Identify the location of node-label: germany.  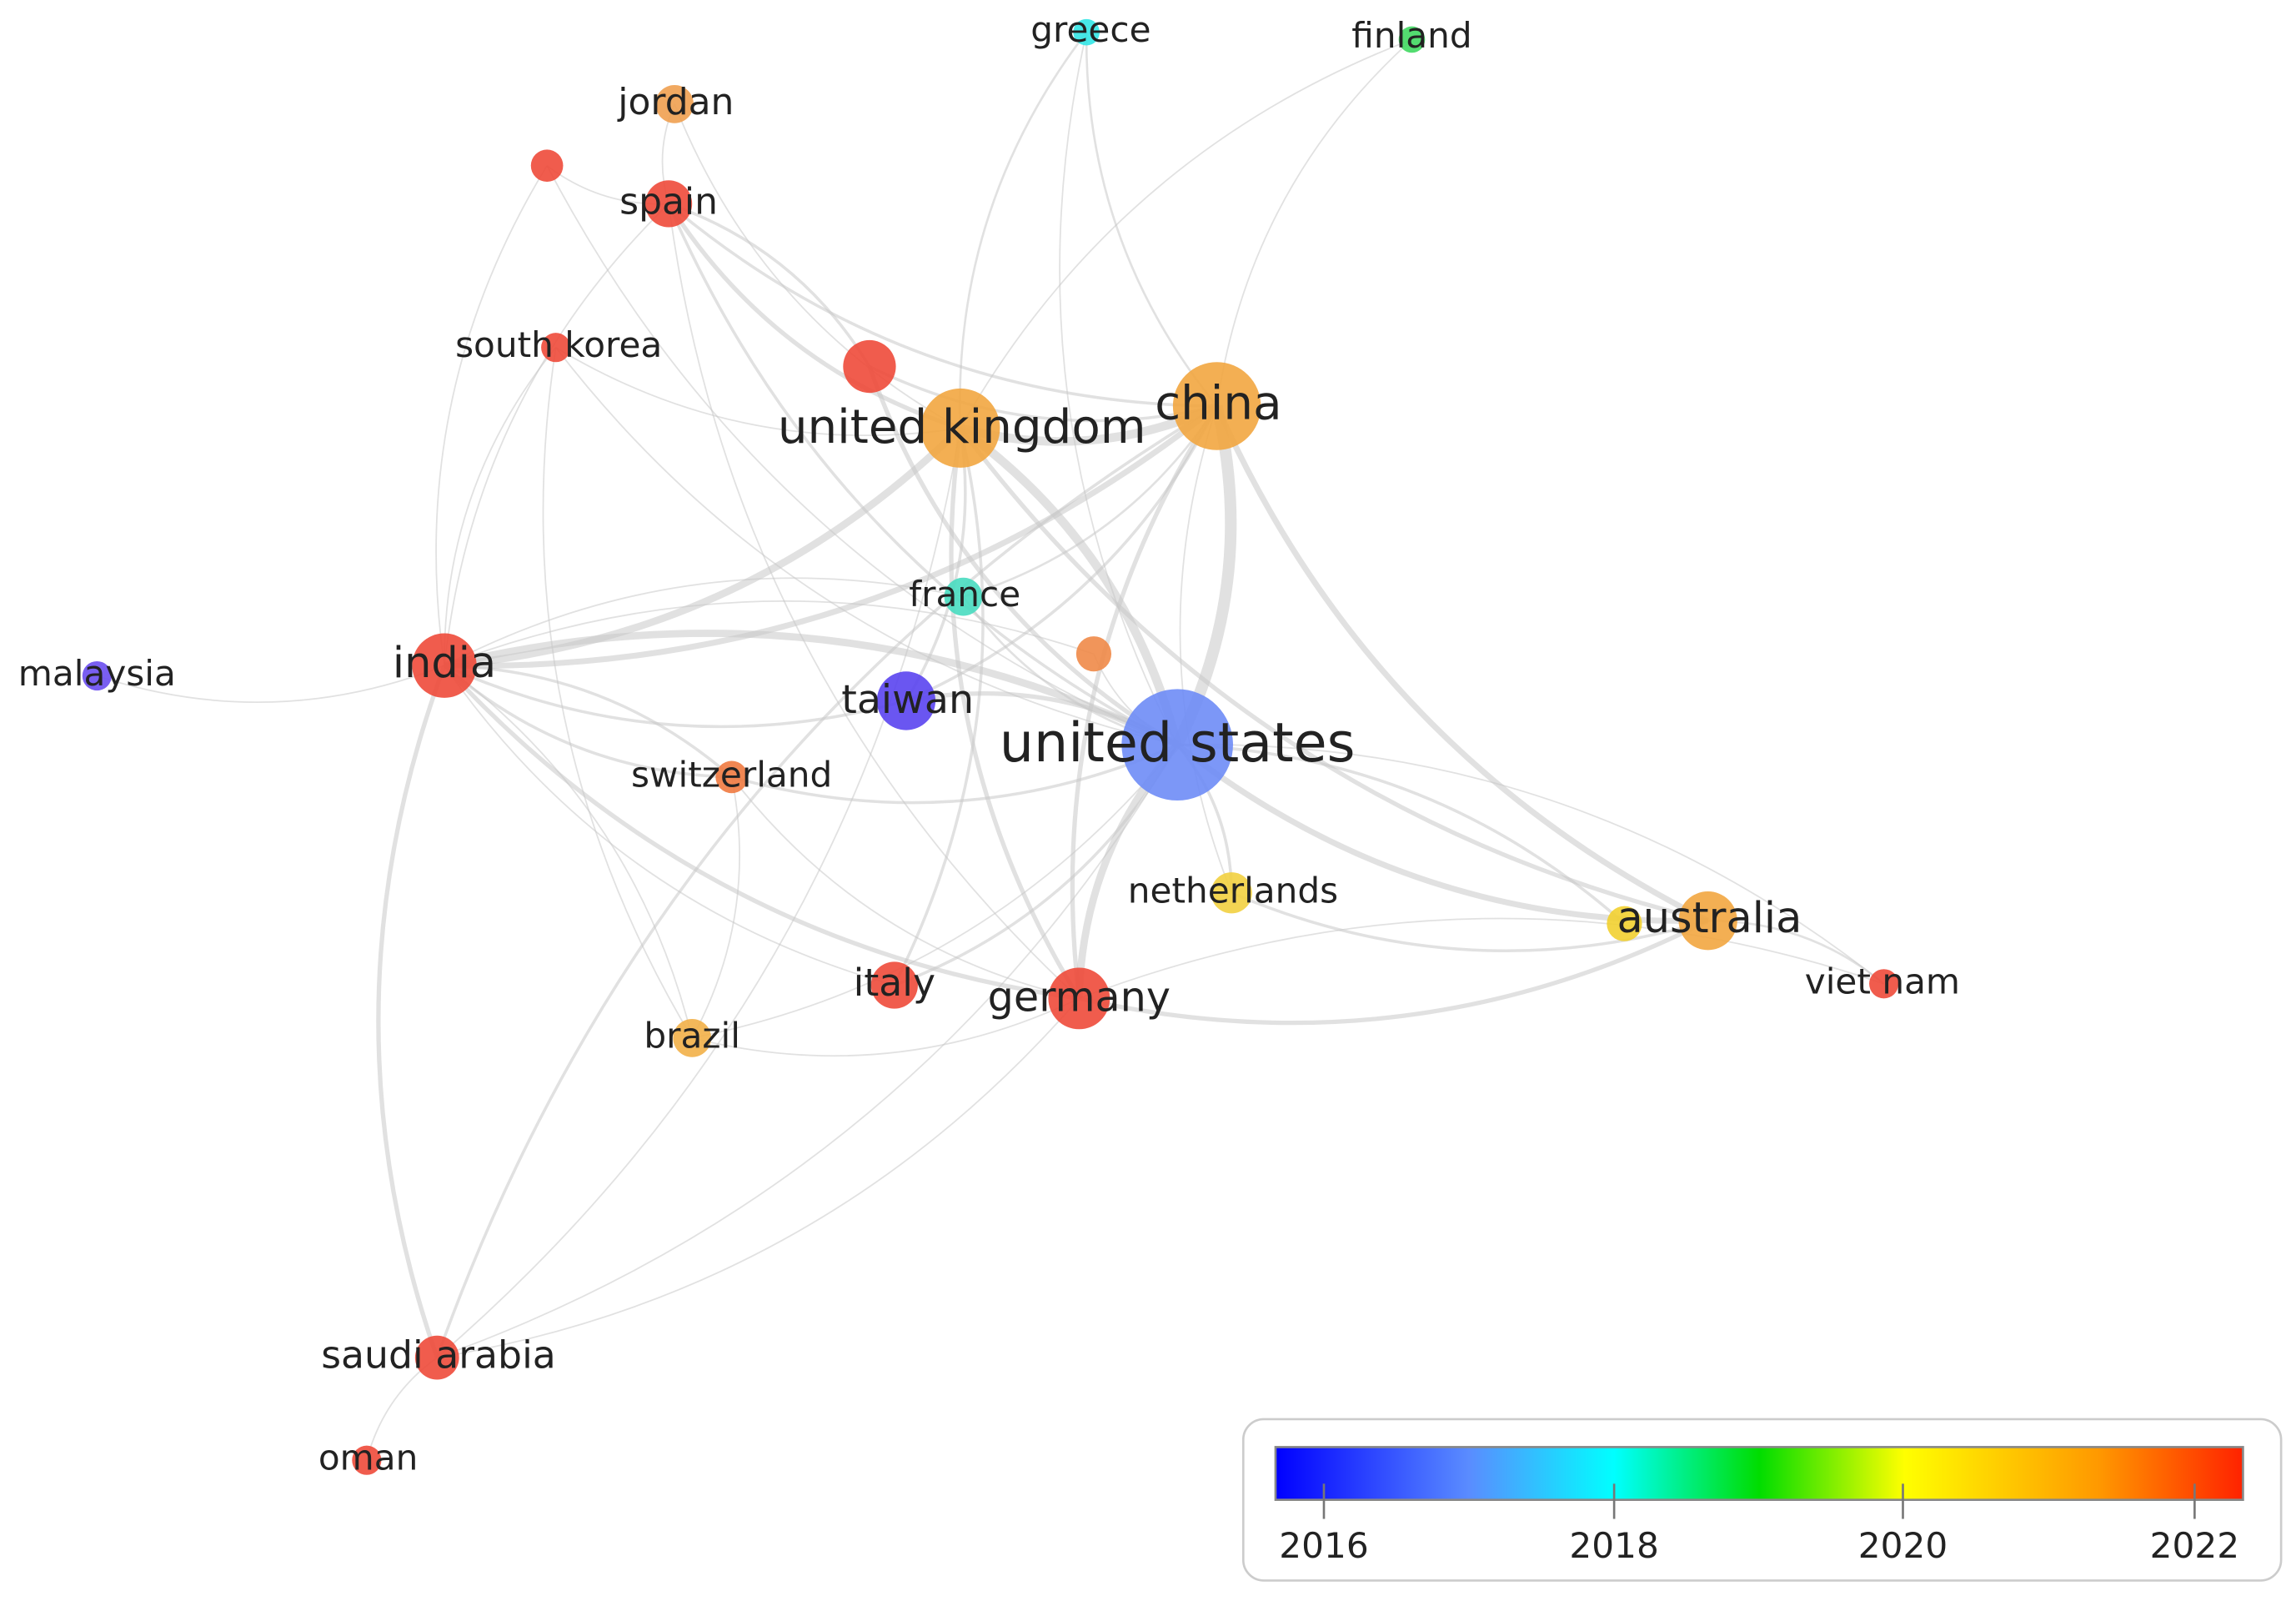
(1080, 997).